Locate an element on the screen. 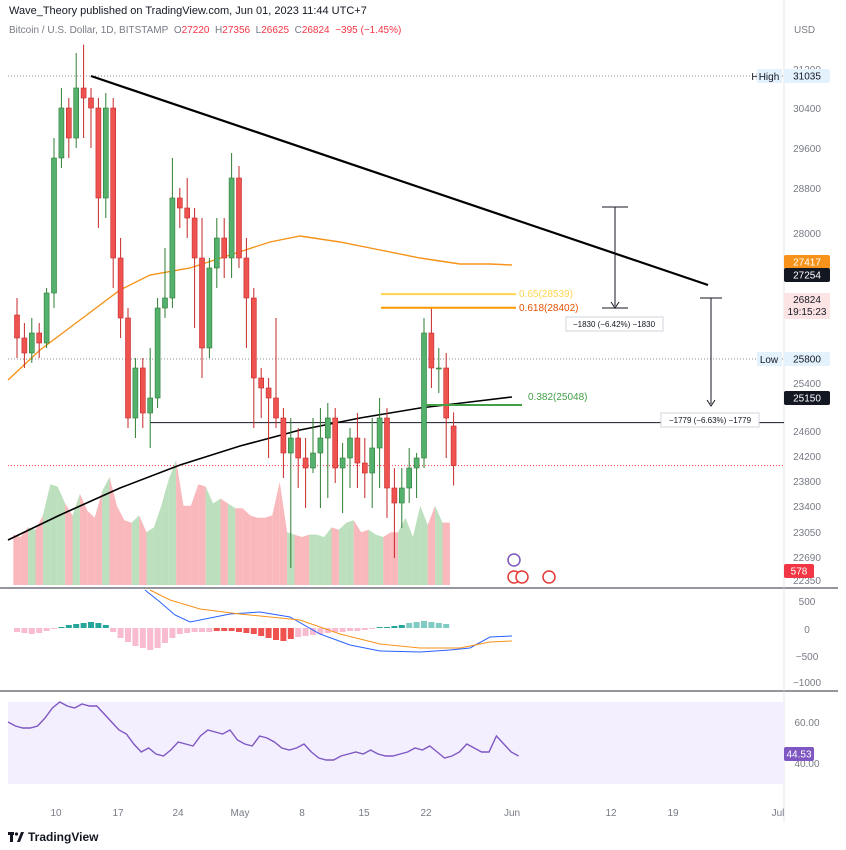  symbol-name: Bitcoin / U.S. Dollar, 1D, BITSTAMP is located at coordinates (89, 30).